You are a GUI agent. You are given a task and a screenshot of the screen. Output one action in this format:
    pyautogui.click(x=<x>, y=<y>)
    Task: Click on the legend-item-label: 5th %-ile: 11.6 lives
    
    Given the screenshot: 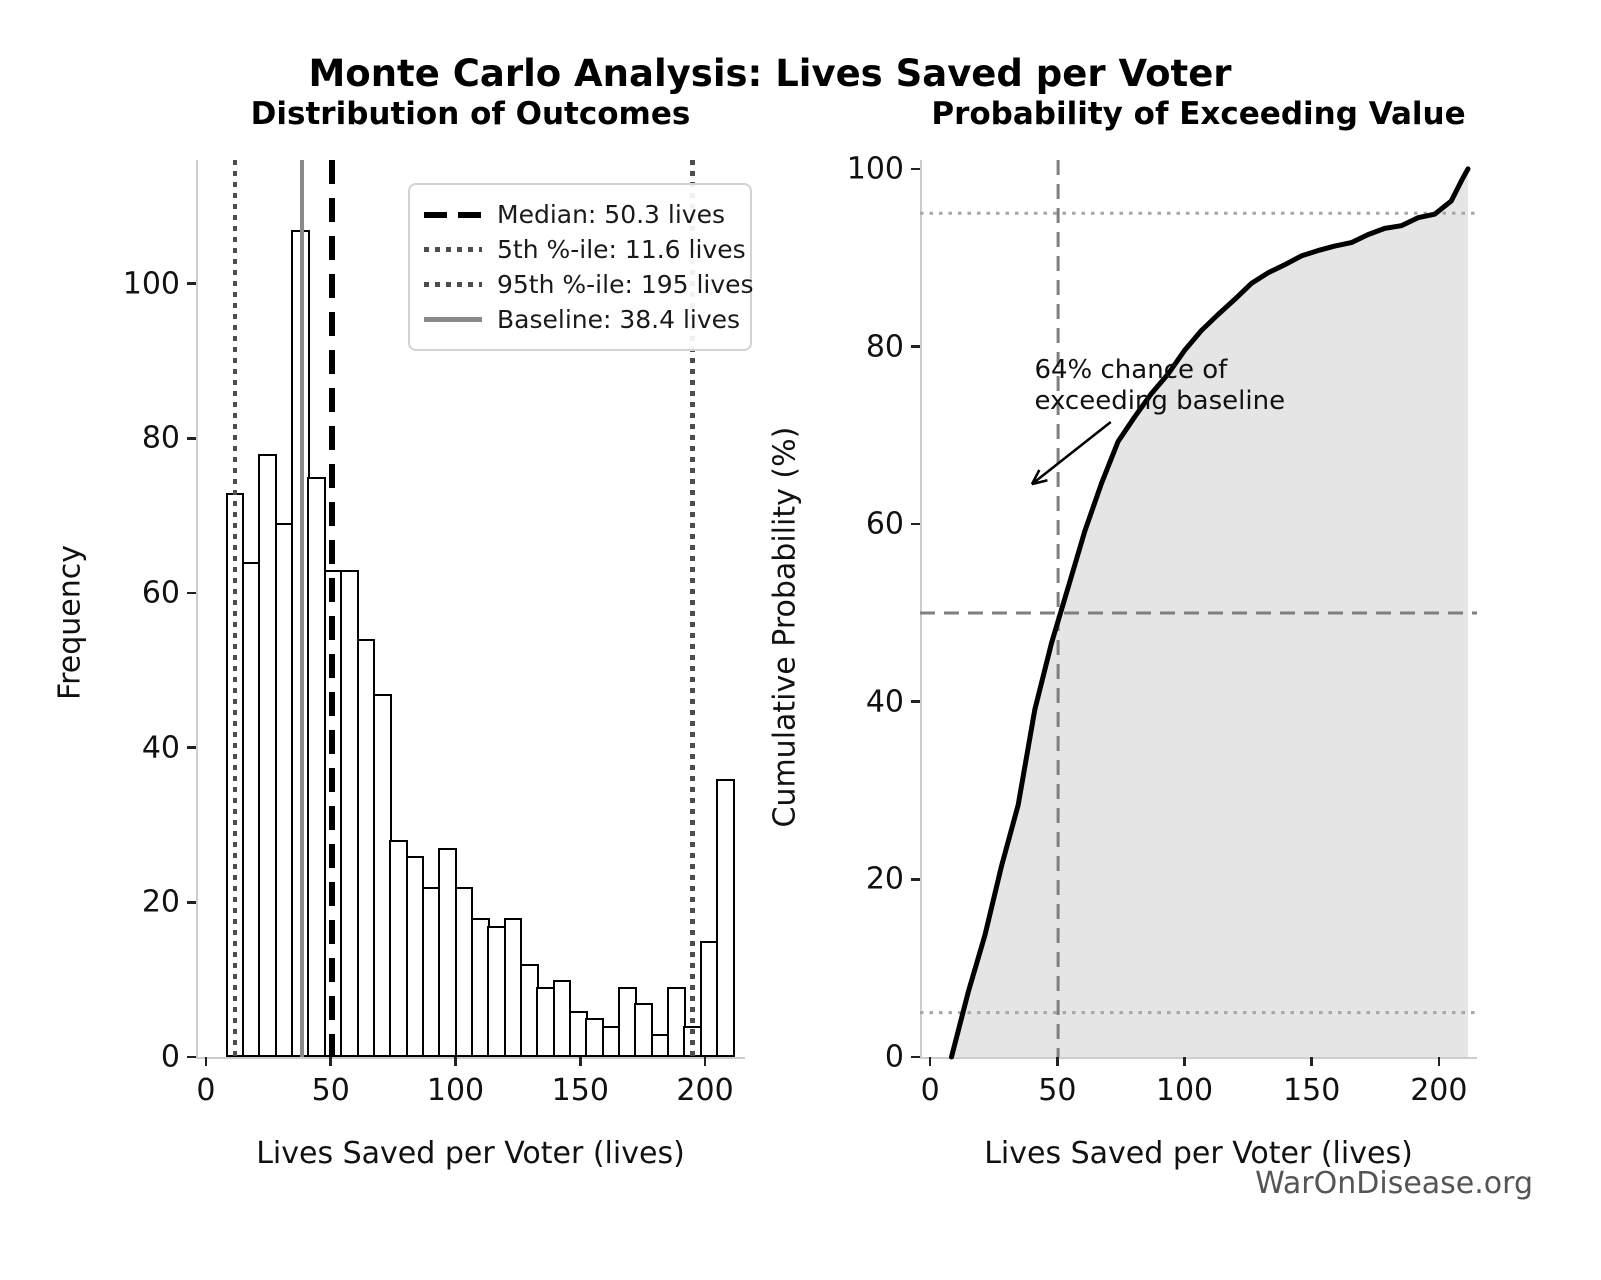 What is the action you would take?
    pyautogui.click(x=621, y=249)
    